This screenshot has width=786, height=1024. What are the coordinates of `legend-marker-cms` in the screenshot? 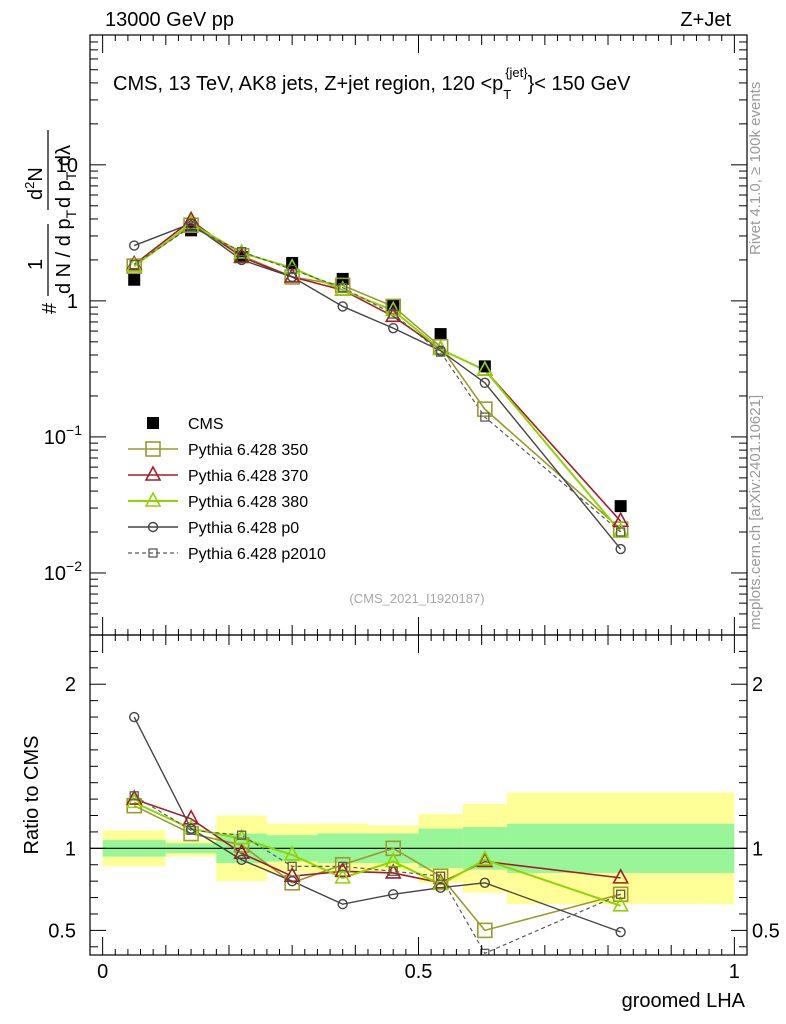 It's located at (153, 423).